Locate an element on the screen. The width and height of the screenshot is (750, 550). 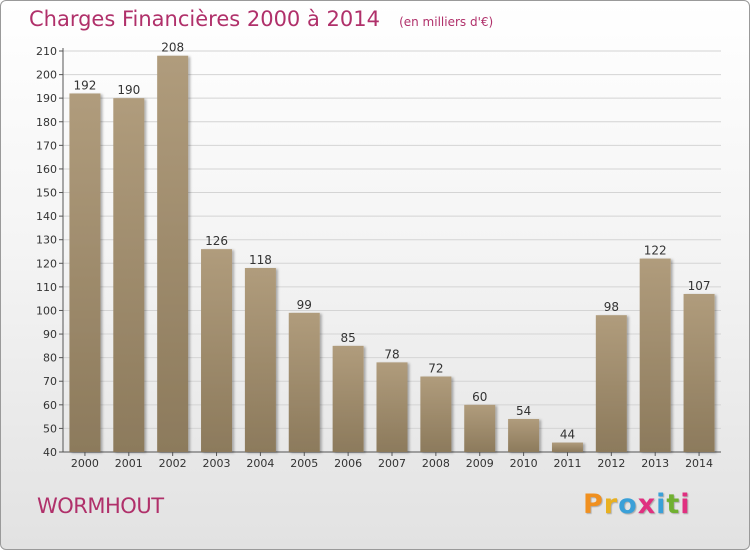
data-label-2007: 78 is located at coordinates (391, 354).